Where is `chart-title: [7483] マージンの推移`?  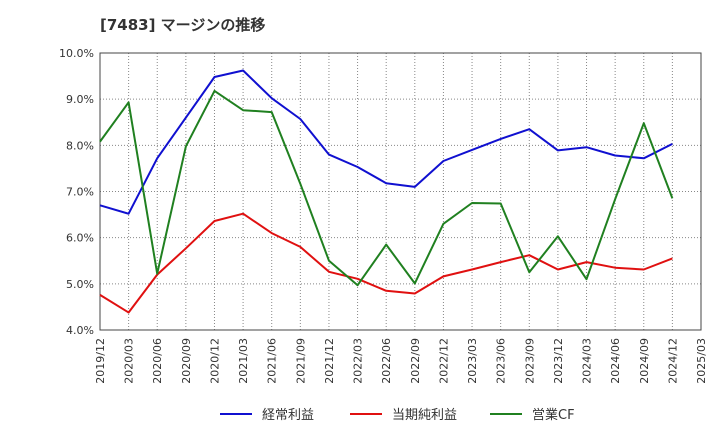 chart-title: [7483] マージンの推移 is located at coordinates (183, 25).